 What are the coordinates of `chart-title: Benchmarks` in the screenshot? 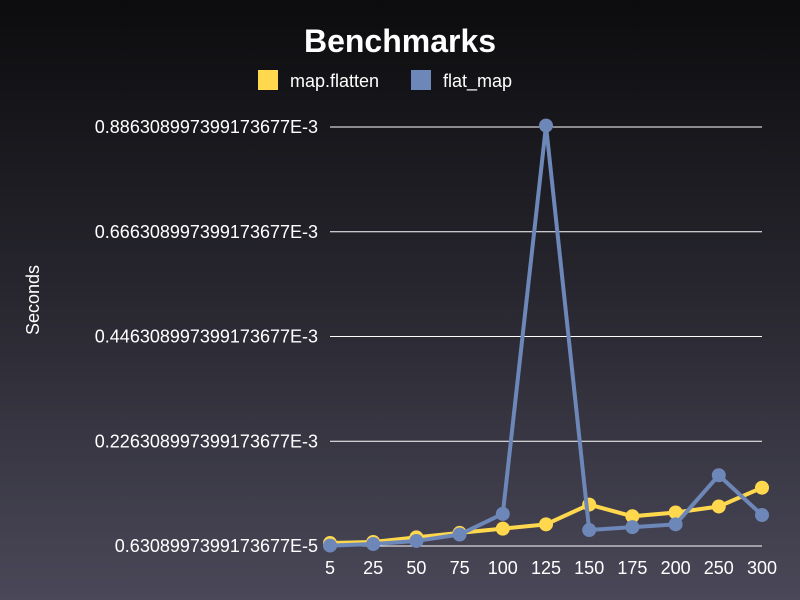 It's located at (400, 41).